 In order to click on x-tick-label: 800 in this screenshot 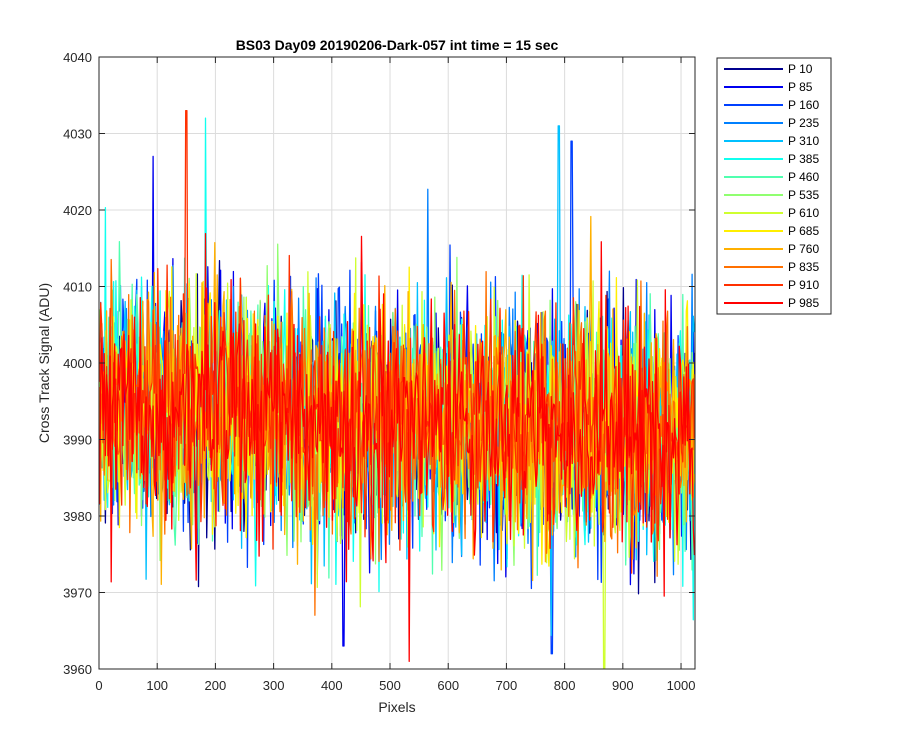, I will do `click(565, 685)`.